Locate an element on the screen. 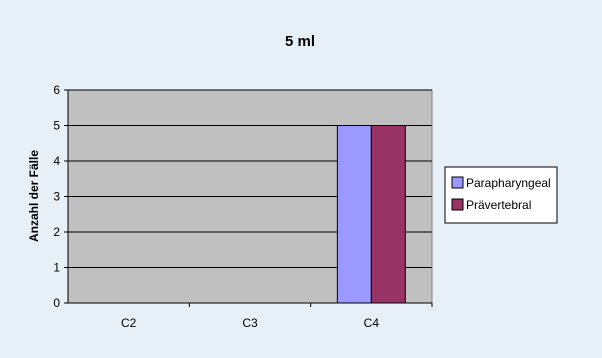 The image size is (602, 358). legend-label: Prävertebral is located at coordinates (498, 205).